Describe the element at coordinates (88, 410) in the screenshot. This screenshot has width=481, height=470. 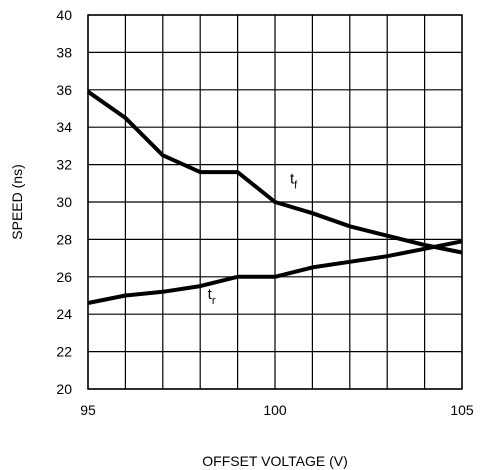
I see `x-tick-label: 95` at that location.